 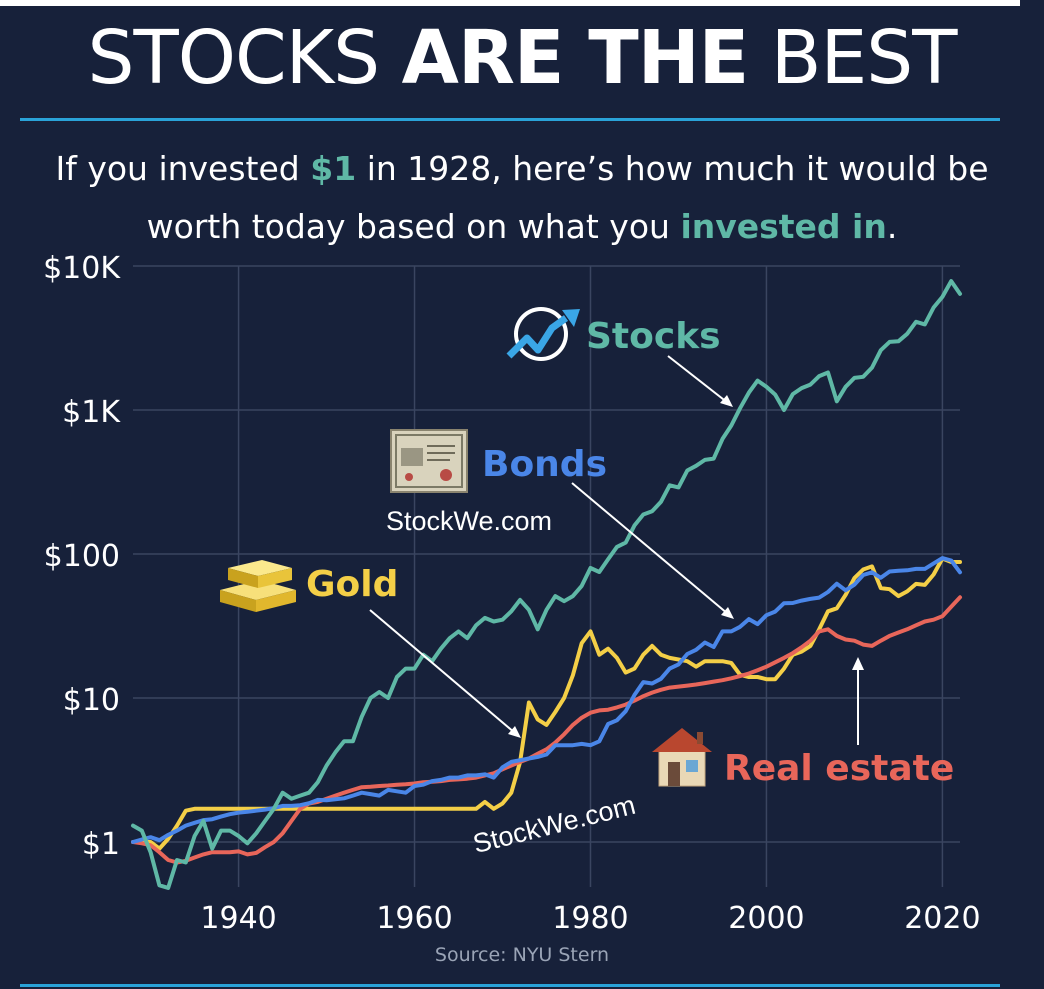 I want to click on subtitle-text-2c: ., so click(x=892, y=226).